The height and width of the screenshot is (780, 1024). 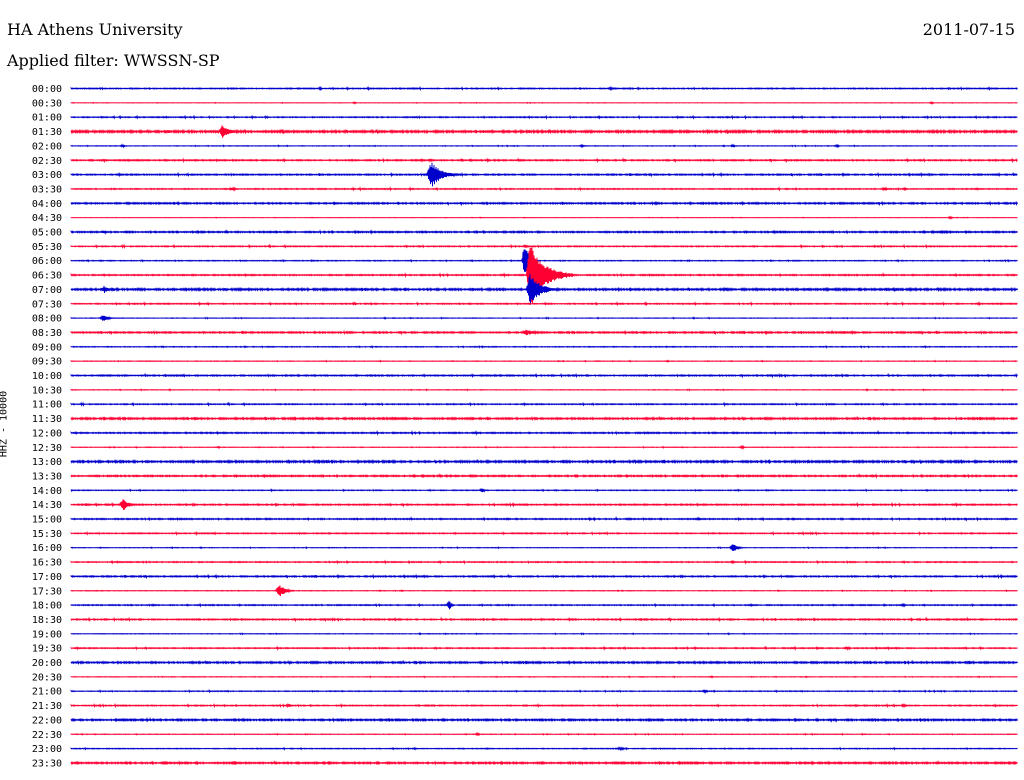 I want to click on time-label: 11:30, so click(x=47, y=419).